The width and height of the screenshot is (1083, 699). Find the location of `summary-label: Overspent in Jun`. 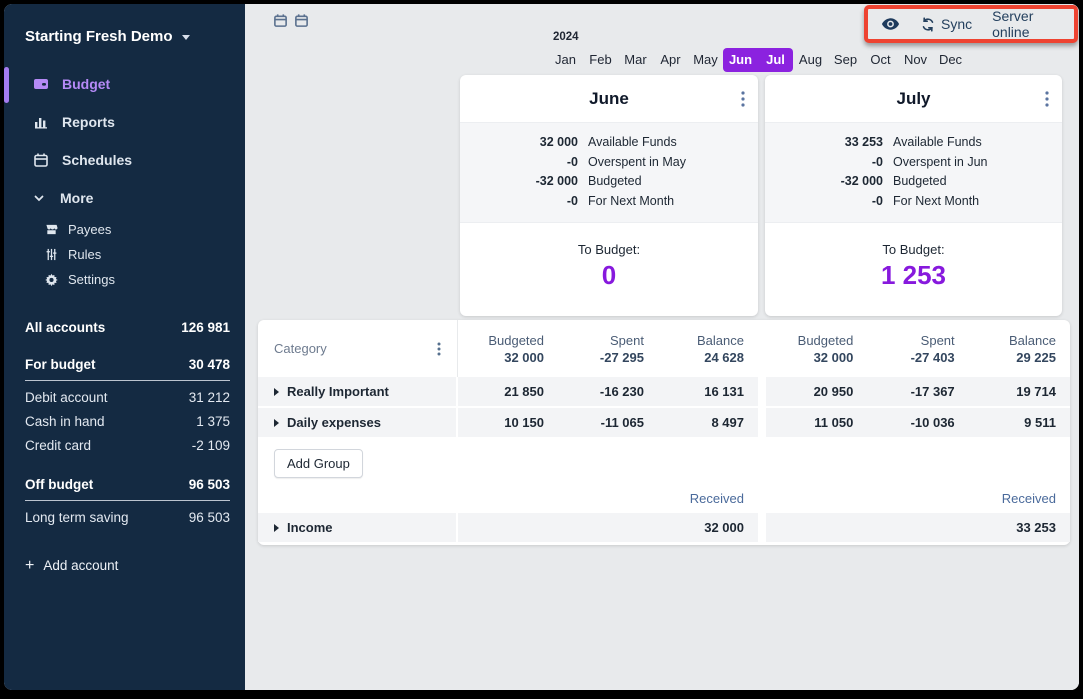

summary-label: Overspent in Jun is located at coordinates (940, 161).